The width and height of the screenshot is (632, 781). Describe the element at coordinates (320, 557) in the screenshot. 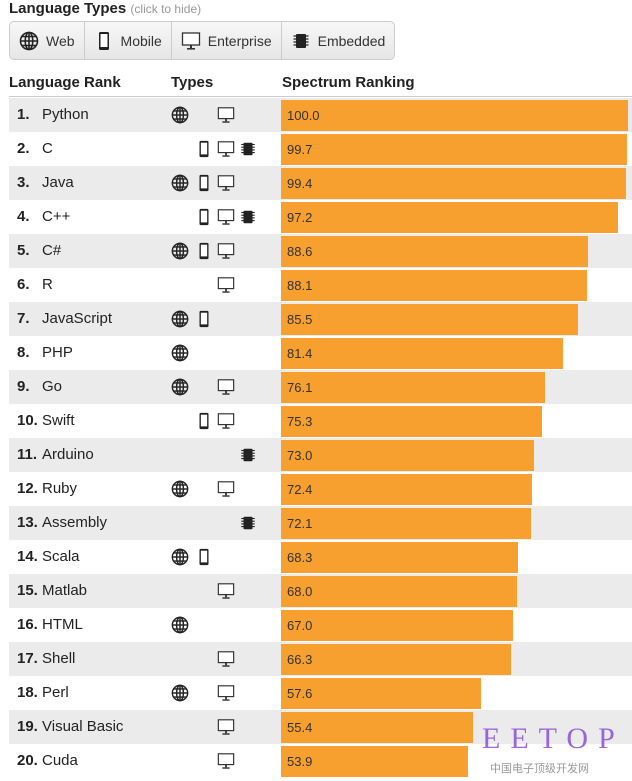

I see `table-row: 14. Scala 68.3` at that location.